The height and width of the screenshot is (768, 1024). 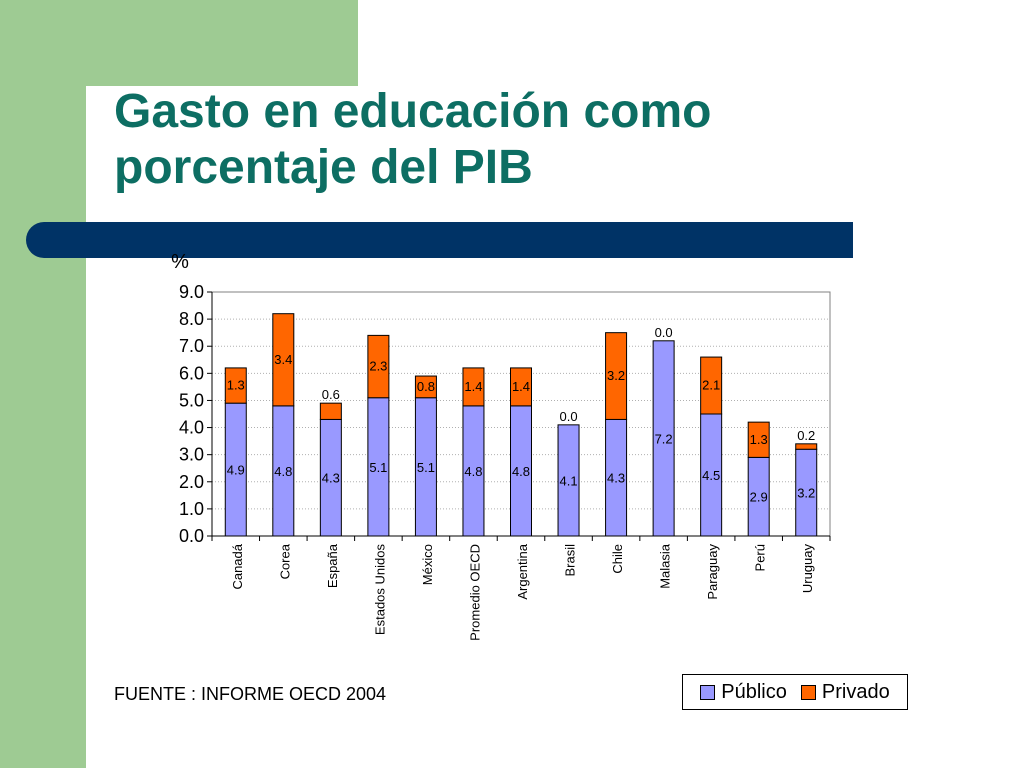 I want to click on legend-label-publico: Público, so click(x=754, y=691).